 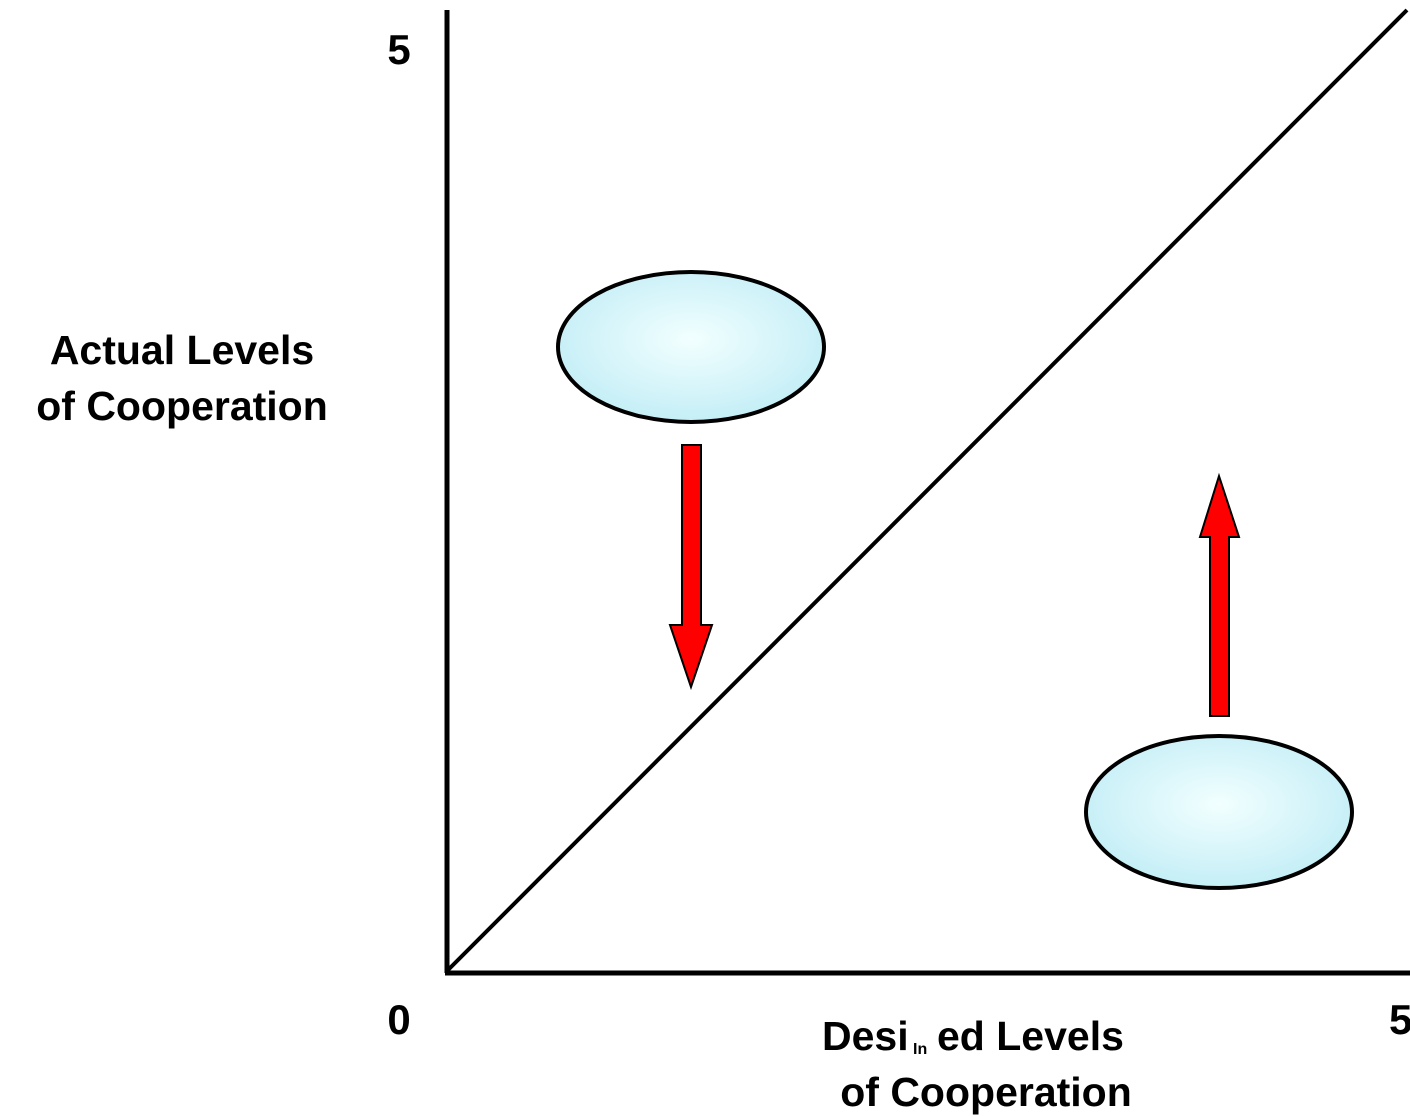 I want to click on x-axis-label-line1-end: ed Levels, so click(x=1030, y=1036).